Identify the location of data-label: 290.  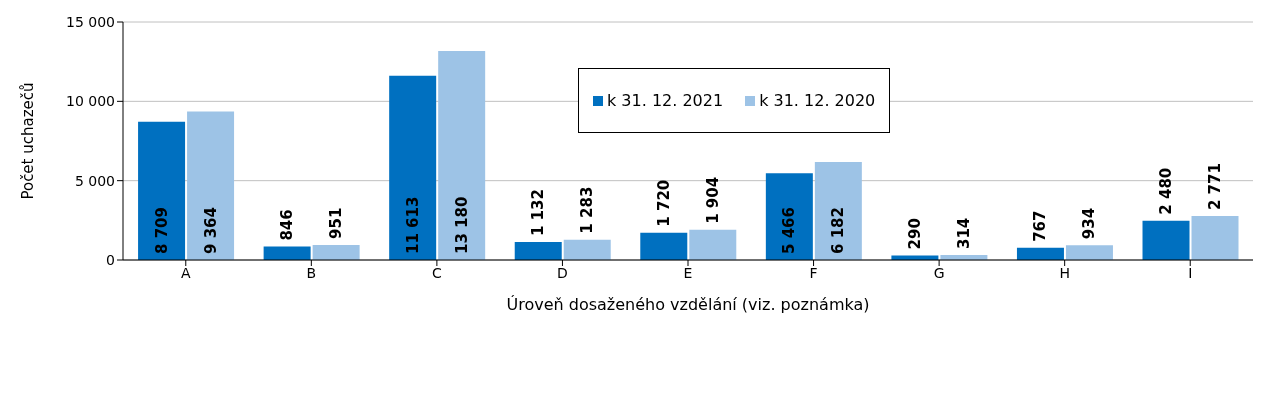
(914, 234).